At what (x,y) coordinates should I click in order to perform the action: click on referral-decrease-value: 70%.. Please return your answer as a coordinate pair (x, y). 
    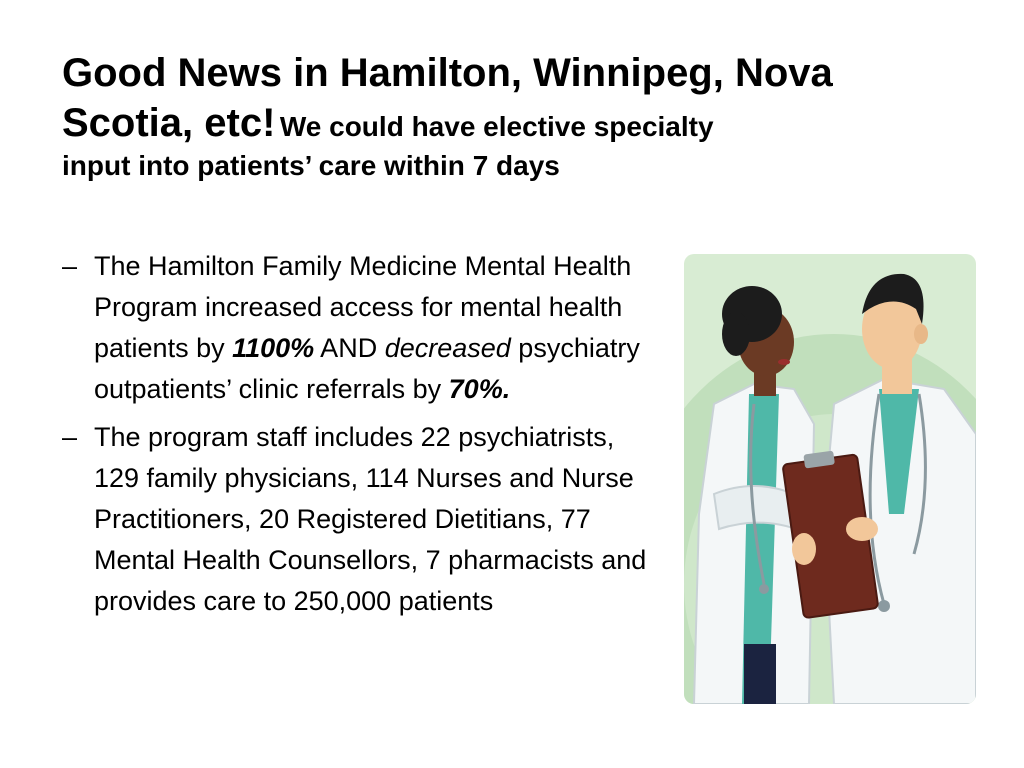
    Looking at the image, I should click on (479, 389).